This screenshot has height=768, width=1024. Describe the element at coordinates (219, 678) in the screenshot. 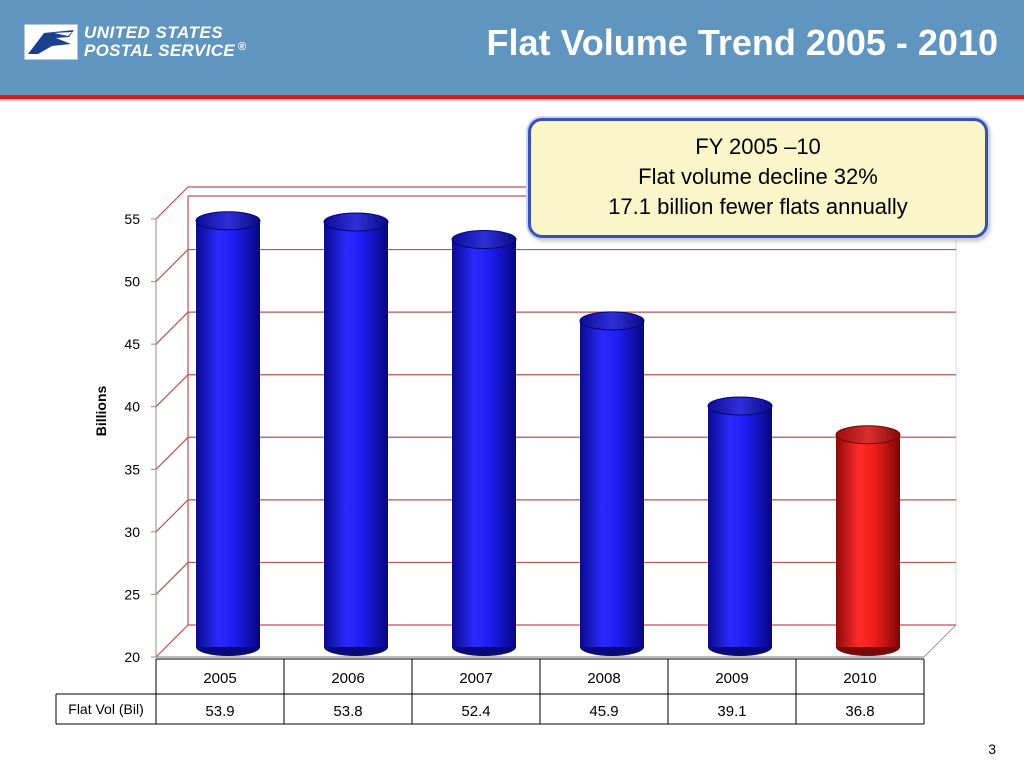

I see `x-tick-label: 2005` at that location.